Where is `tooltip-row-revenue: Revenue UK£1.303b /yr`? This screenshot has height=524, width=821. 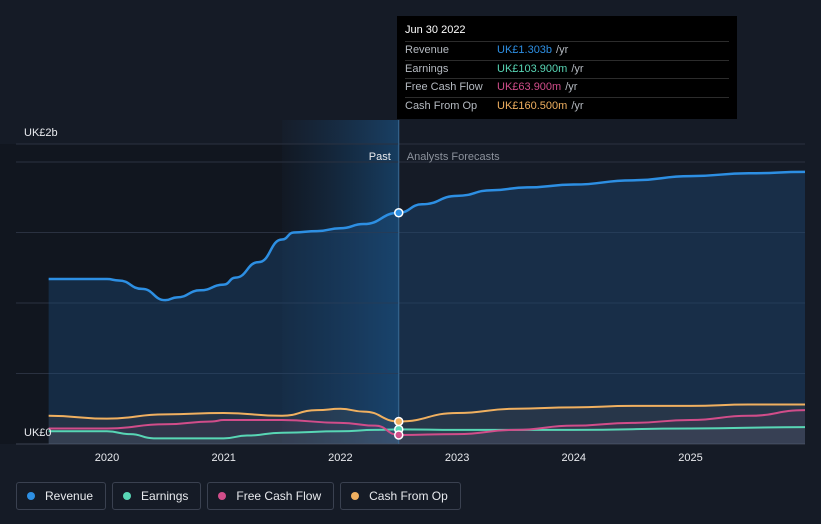
tooltip-row-revenue: Revenue UK£1.303b /yr is located at coordinates (567, 50).